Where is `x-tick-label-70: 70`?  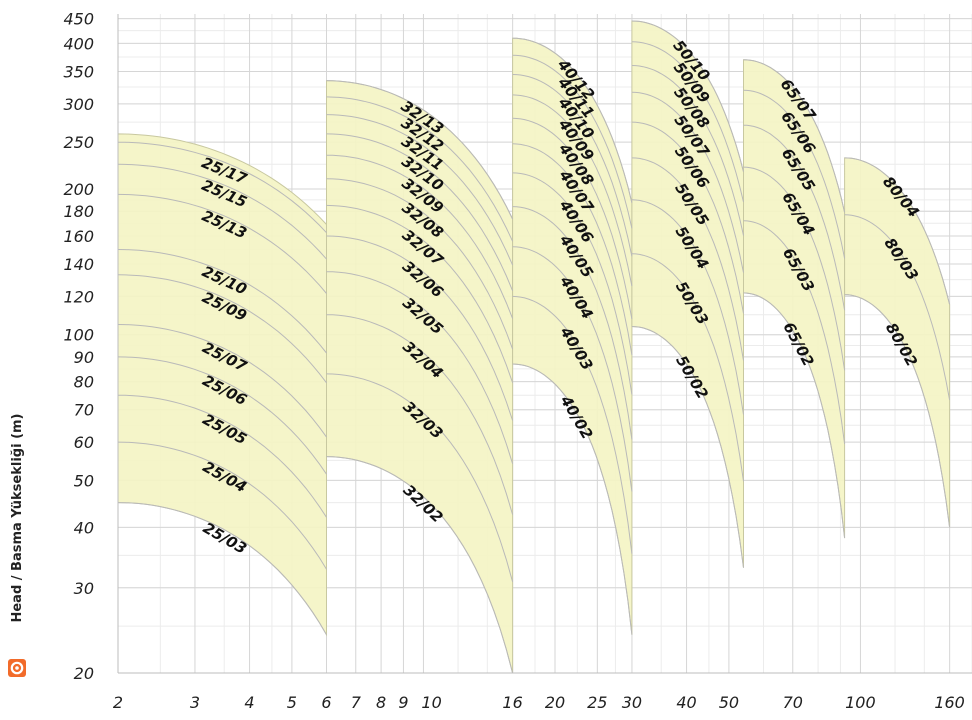 x-tick-label-70: 70 is located at coordinates (793, 702).